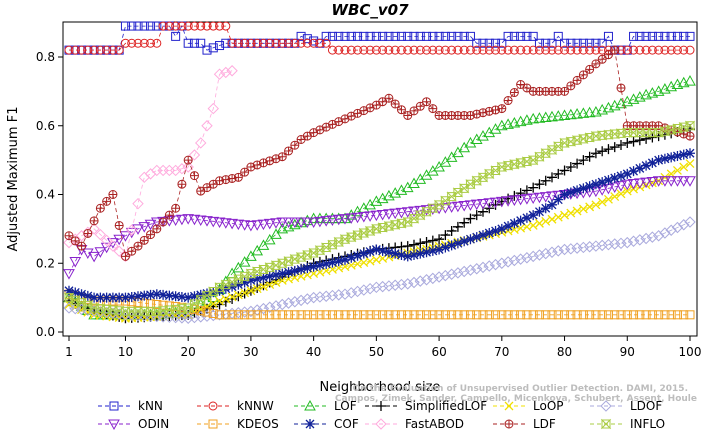  What do you see at coordinates (49, 194) in the screenshot?
I see `y-axis: 0.0 0.2 0.4 0.6 0.8` at bounding box center [49, 194].